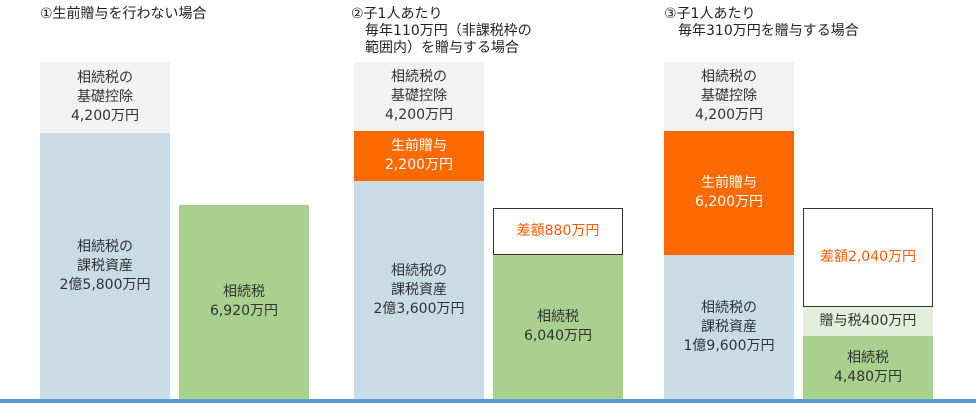  What do you see at coordinates (419, 156) in the screenshot?
I see `scenario-2-gift-block: 生前贈与 2,200万円` at bounding box center [419, 156].